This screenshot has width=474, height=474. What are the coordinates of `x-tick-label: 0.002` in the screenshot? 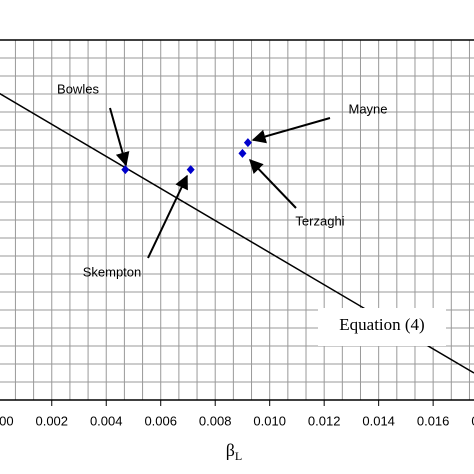 It's located at (51, 420).